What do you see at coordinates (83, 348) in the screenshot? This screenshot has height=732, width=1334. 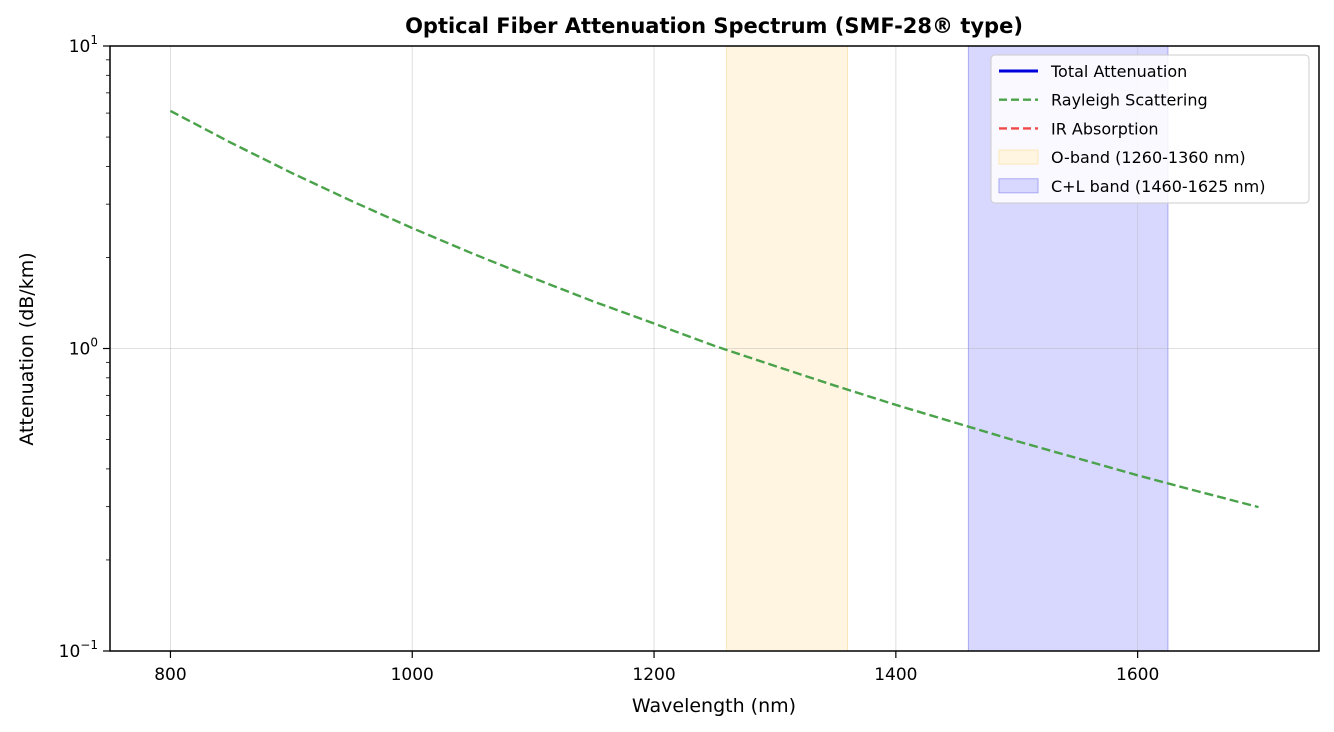 I see `y-tick-label: 10⁰` at bounding box center [83, 348].